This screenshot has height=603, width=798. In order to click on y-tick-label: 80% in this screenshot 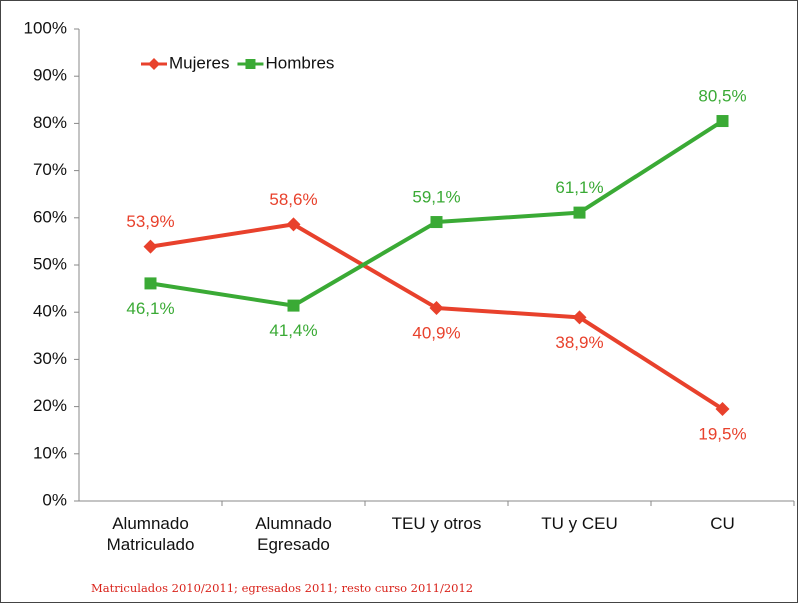, I will do `click(50, 122)`.